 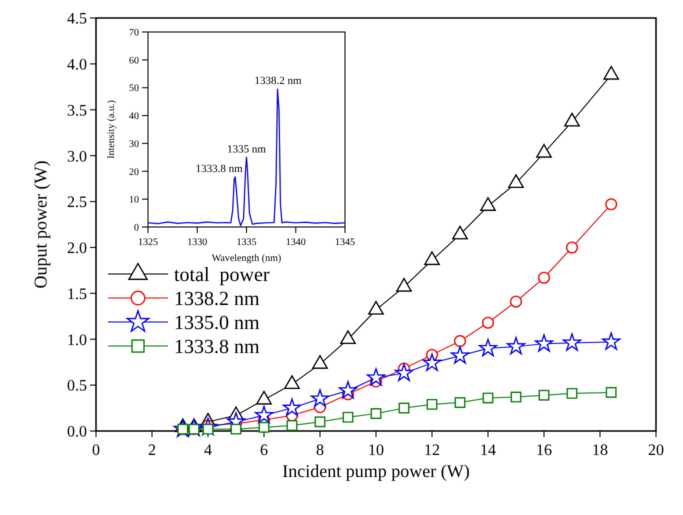 What do you see at coordinates (77, 157) in the screenshot?
I see `y-tick-label: 3.0` at bounding box center [77, 157].